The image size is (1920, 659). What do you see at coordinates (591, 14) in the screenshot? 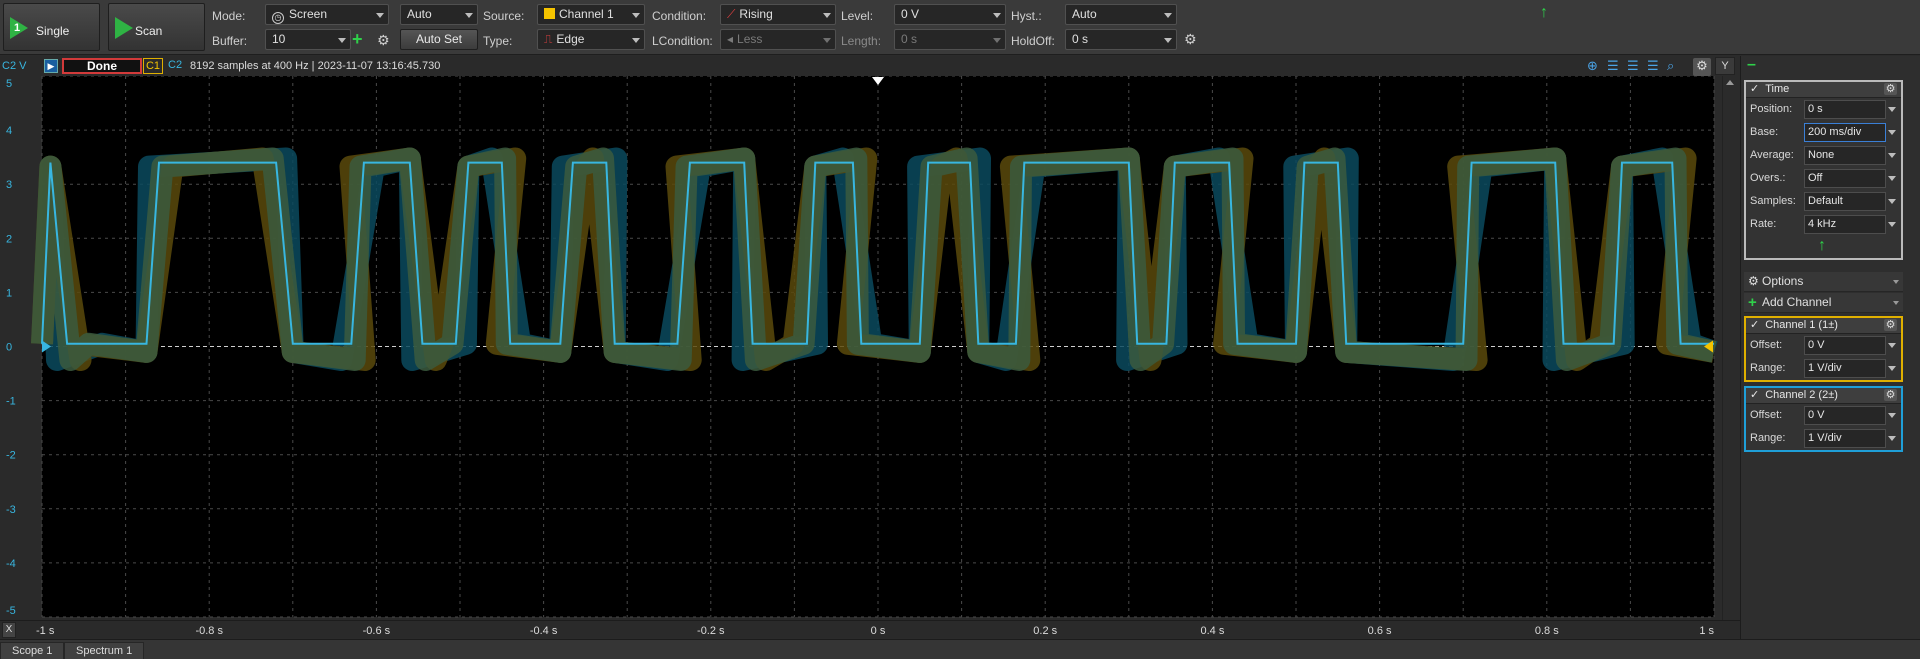
I see `source-select: Channel 1` at bounding box center [591, 14].